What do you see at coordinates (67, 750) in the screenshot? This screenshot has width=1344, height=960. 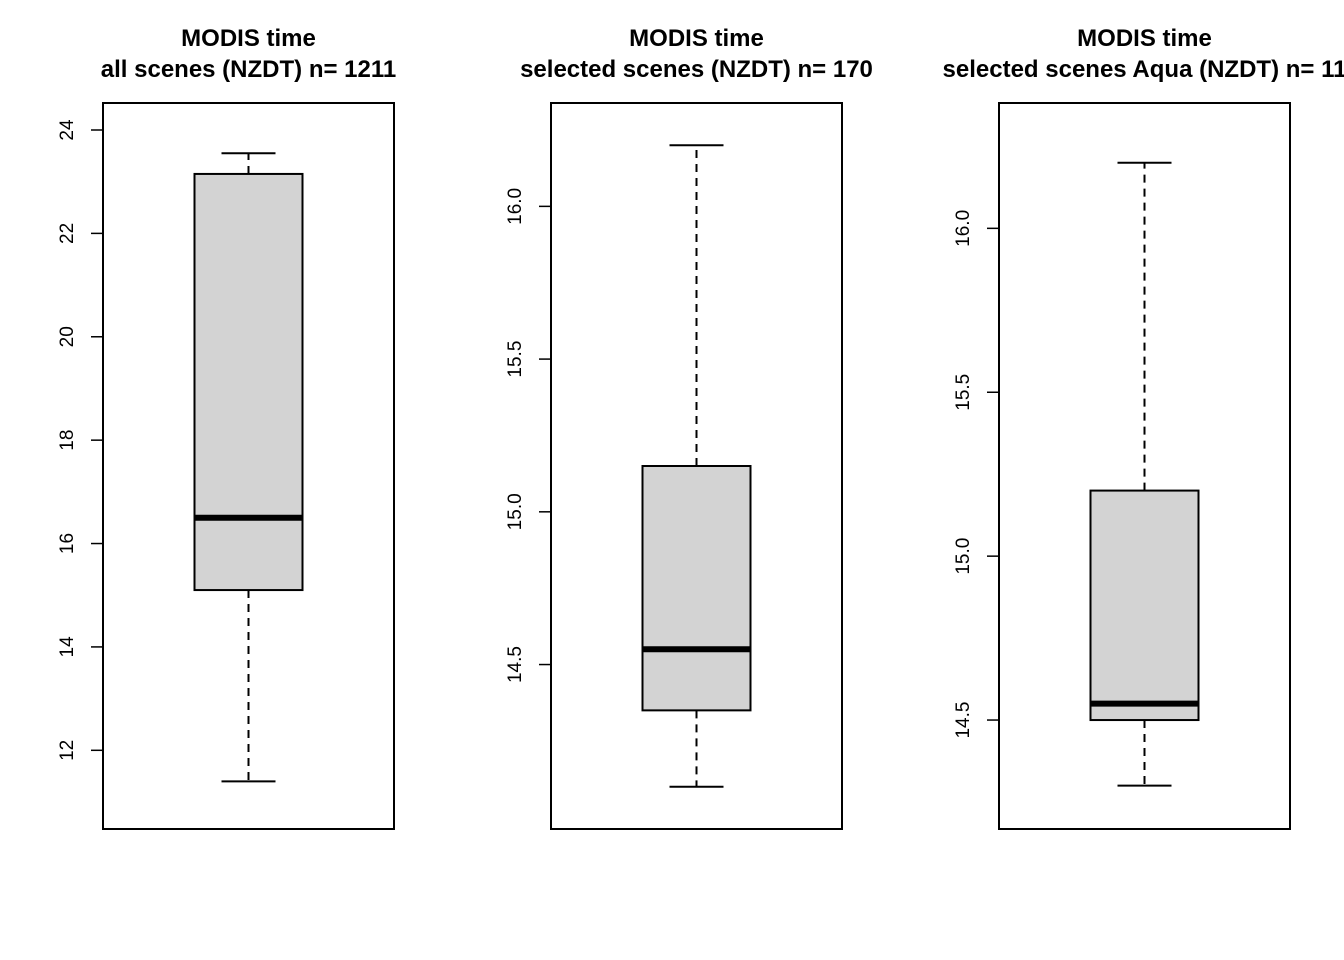 I see `y-tick-label: 12` at bounding box center [67, 750].